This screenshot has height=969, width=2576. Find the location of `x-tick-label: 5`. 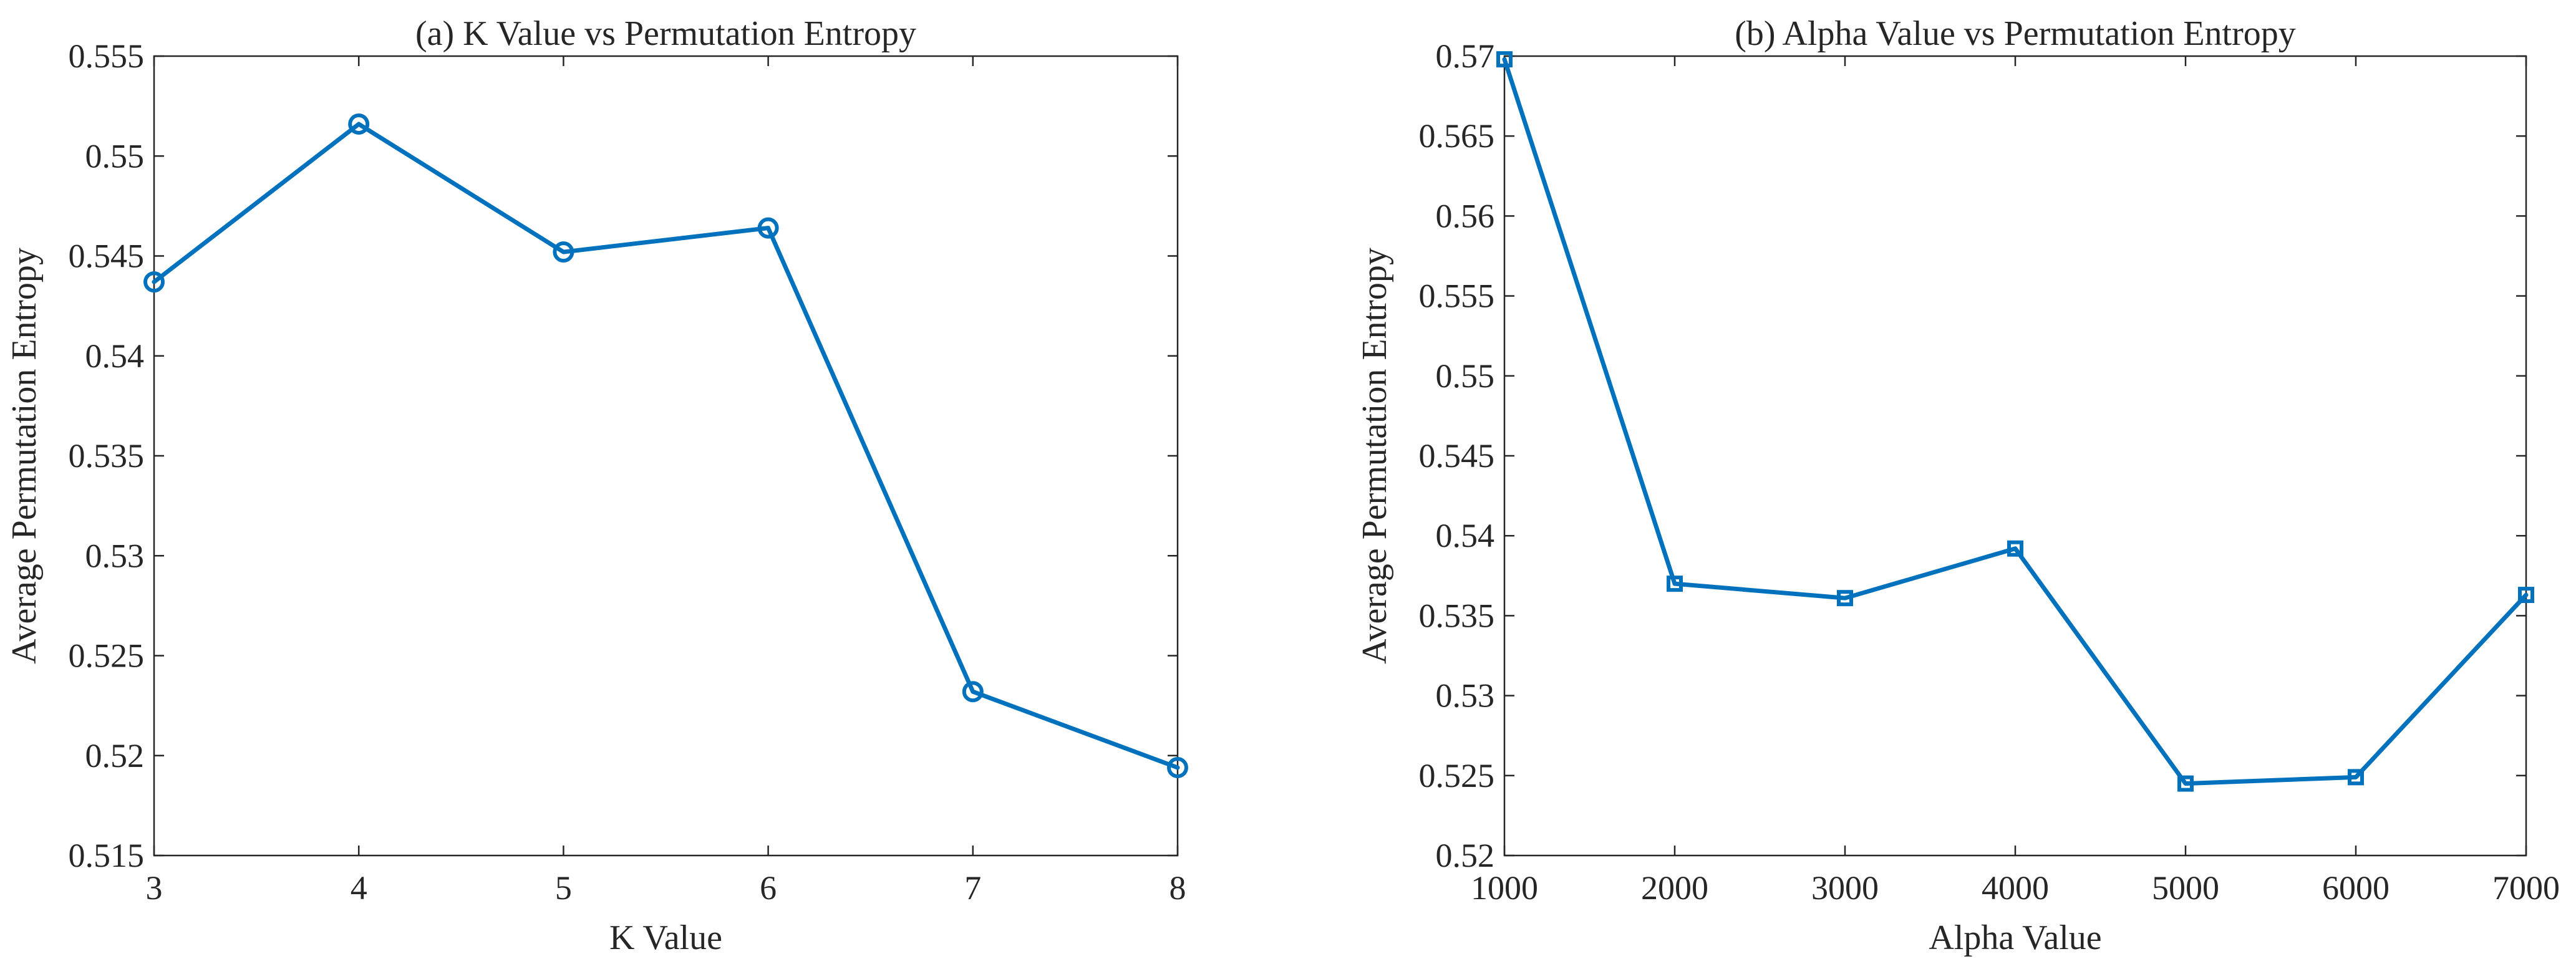

x-tick-label: 5 is located at coordinates (563, 888).